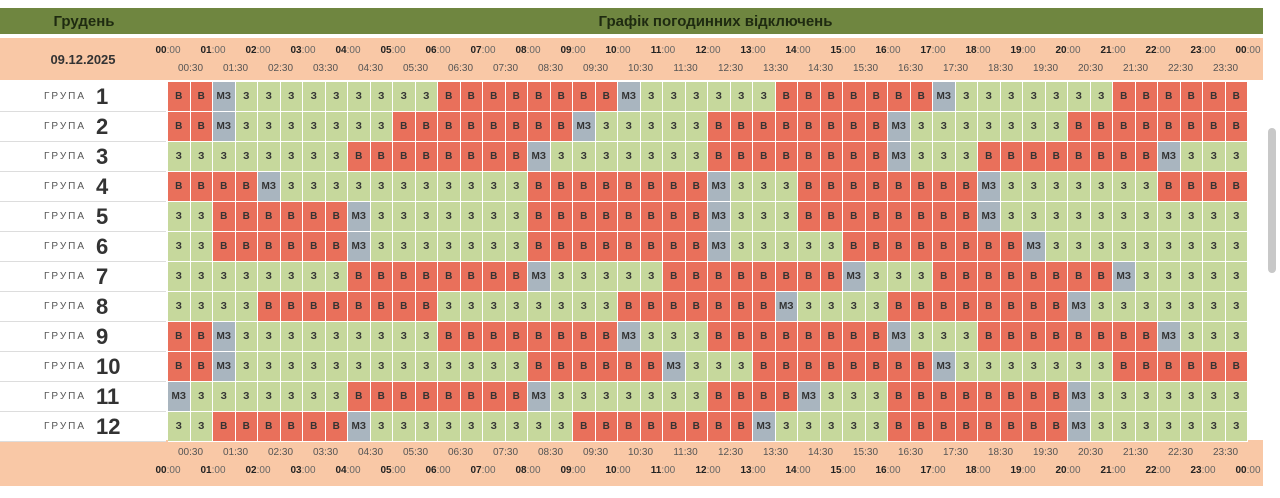 The image size is (1280, 498). I want to click on half-hour-label: 22:30, so click(1180, 68).